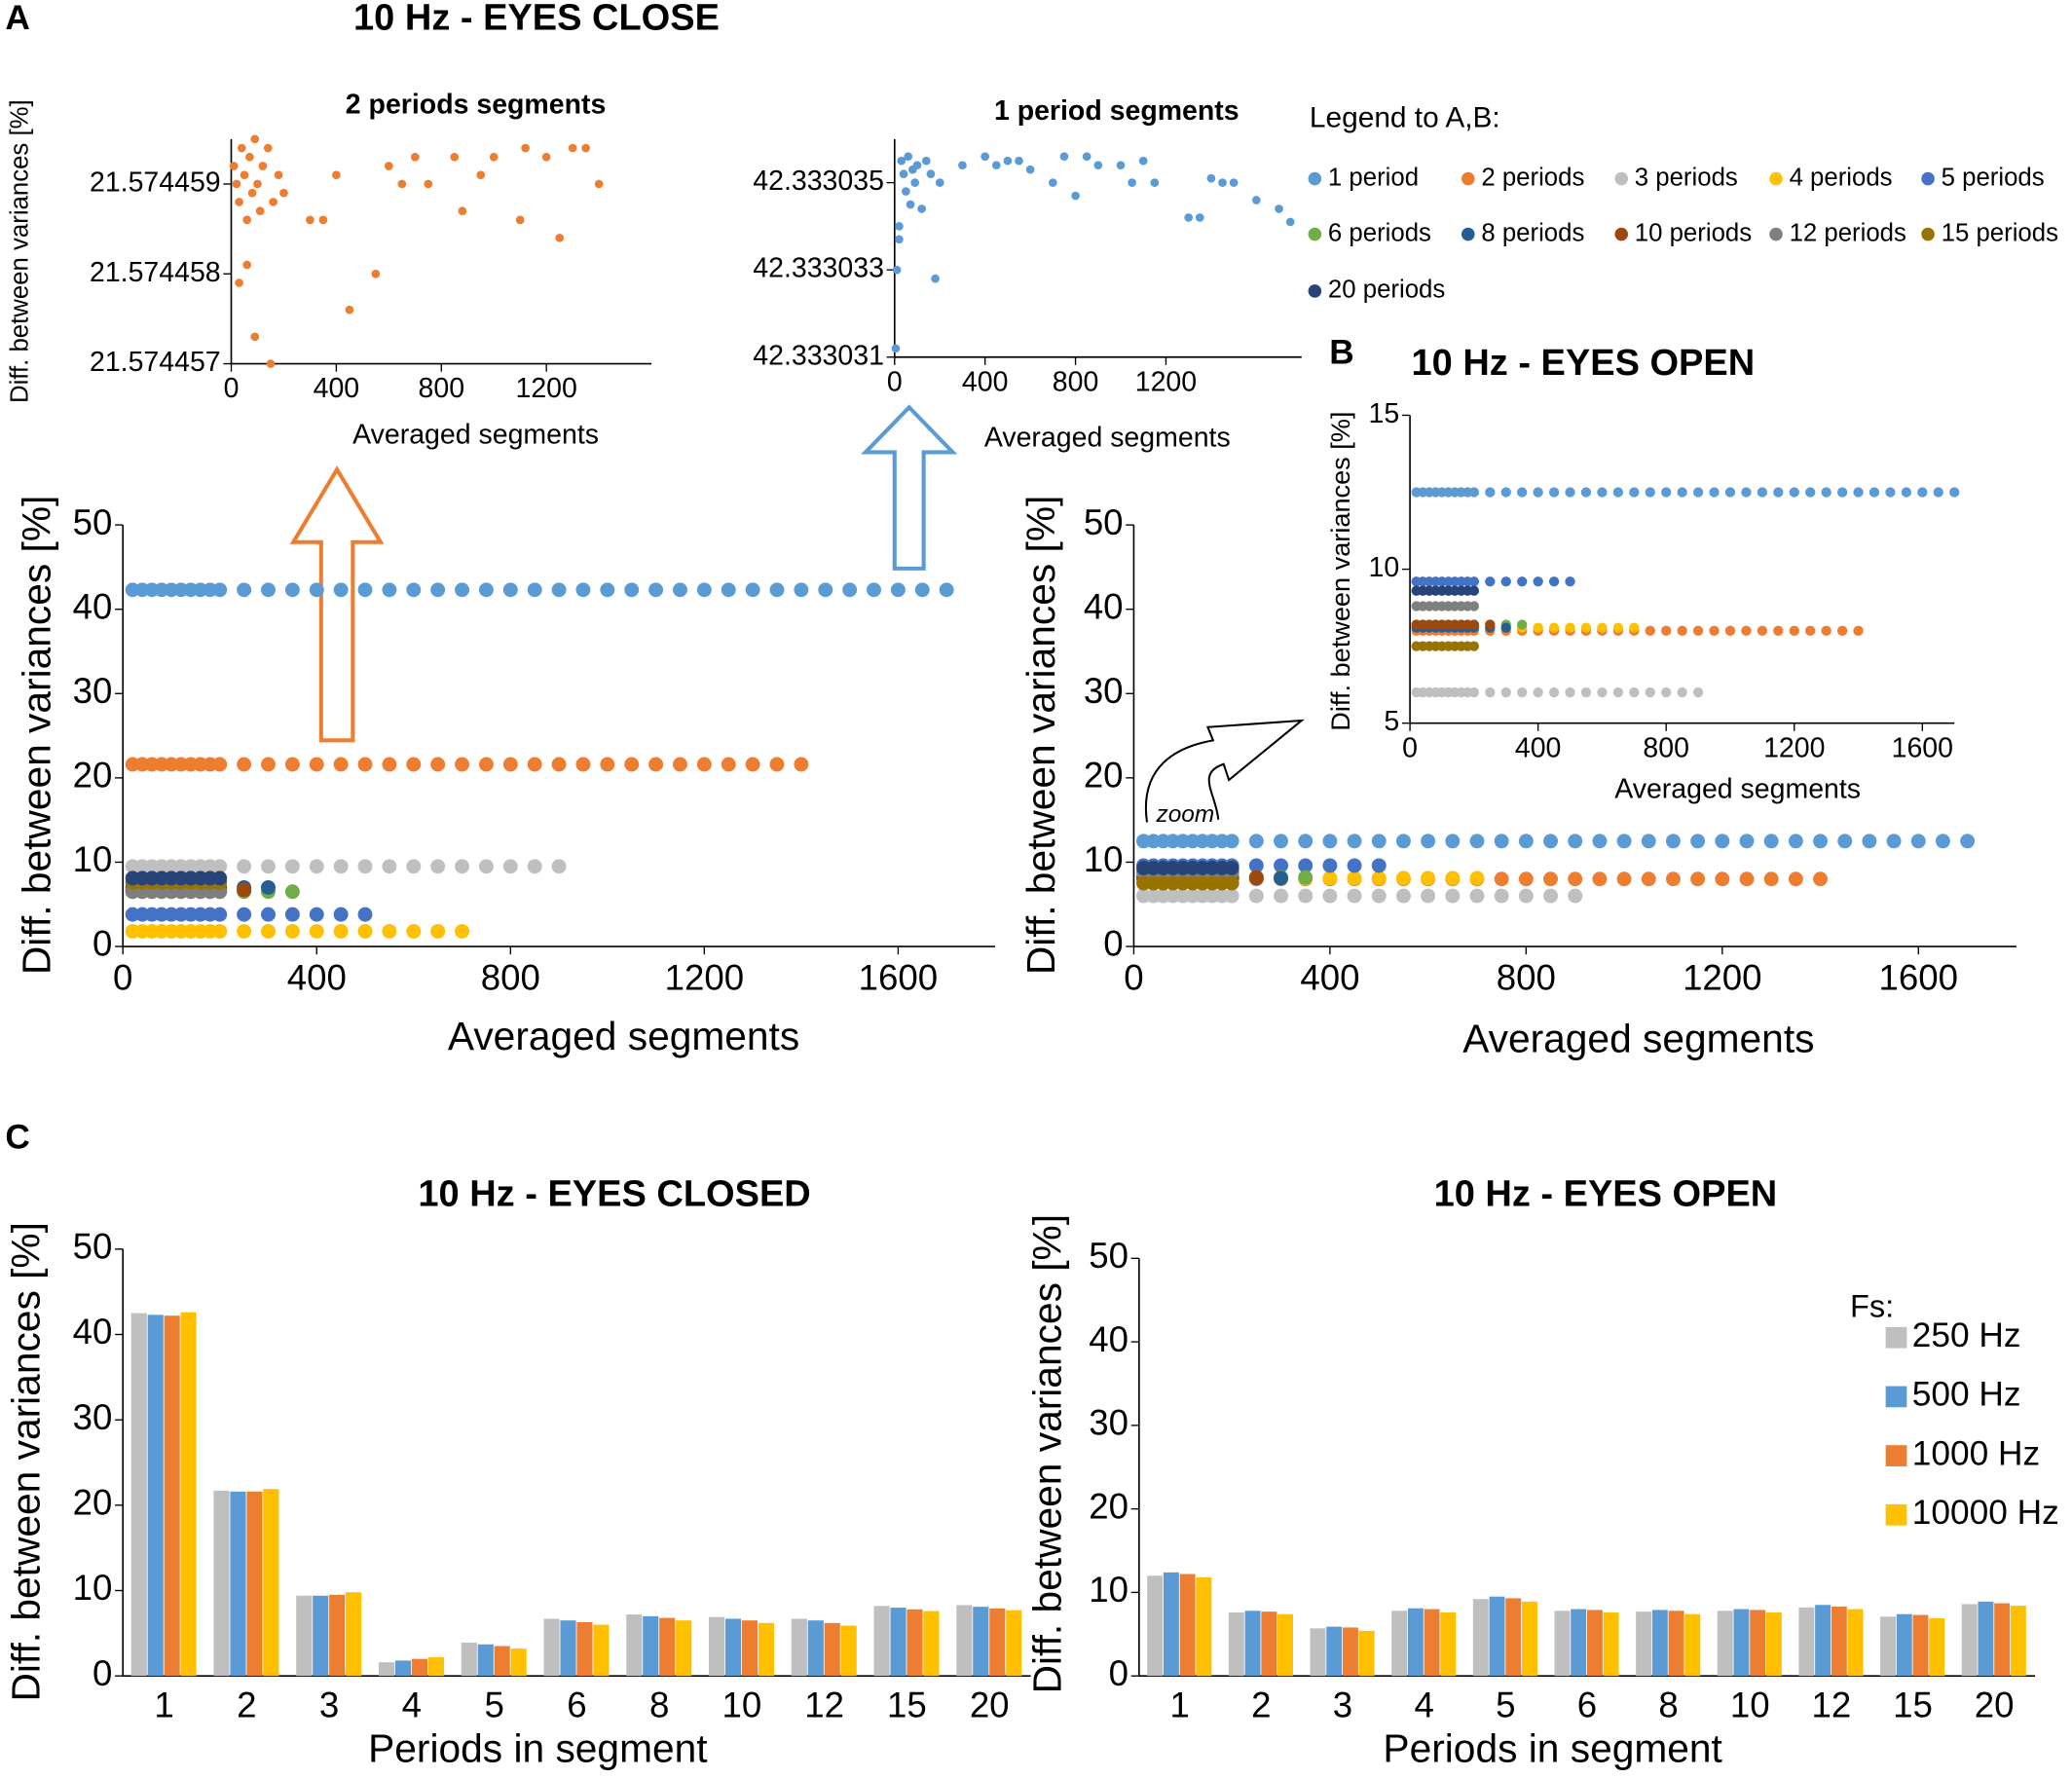  What do you see at coordinates (1104, 606) in the screenshot?
I see `y-tick-label: 40` at bounding box center [1104, 606].